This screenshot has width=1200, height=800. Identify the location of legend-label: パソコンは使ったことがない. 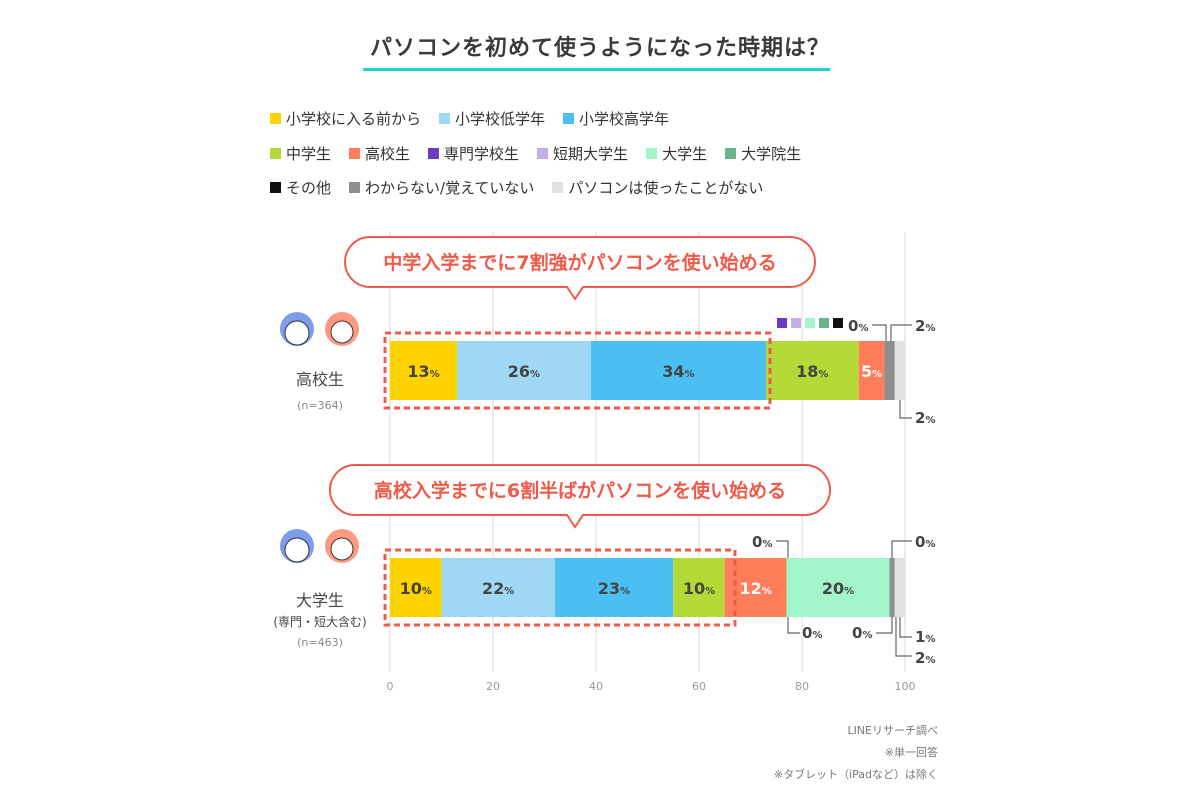
(666, 188).